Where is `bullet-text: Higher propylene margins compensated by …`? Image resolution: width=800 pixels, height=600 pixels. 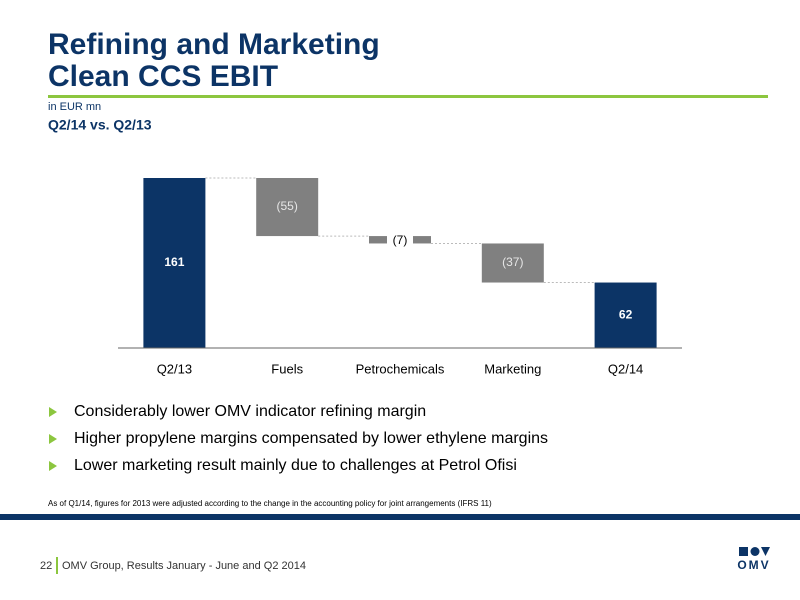
bullet-text: Higher propylene margins compensated by … is located at coordinates (311, 438).